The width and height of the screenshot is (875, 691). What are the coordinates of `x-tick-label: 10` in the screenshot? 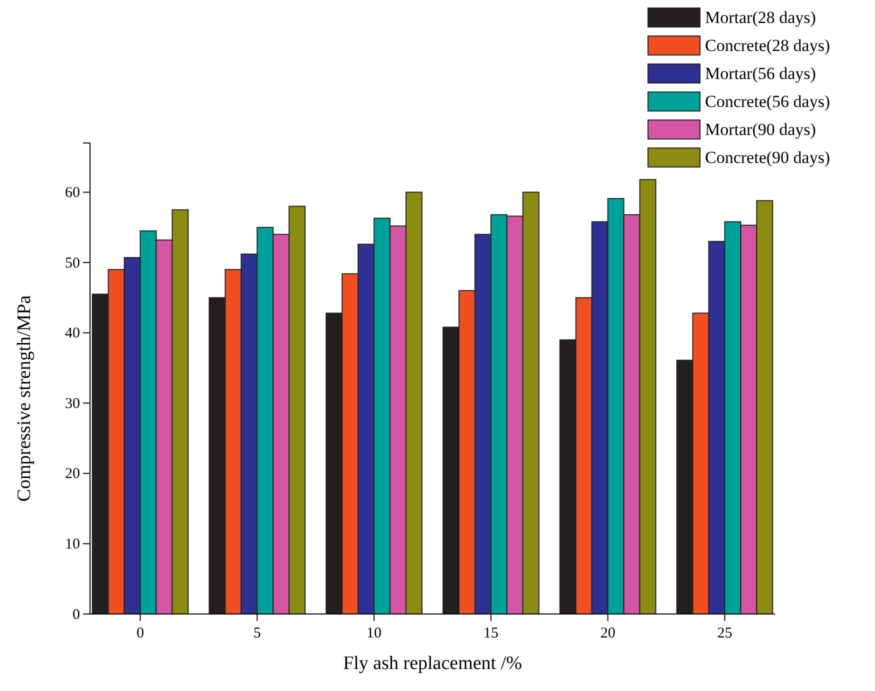 It's located at (374, 634).